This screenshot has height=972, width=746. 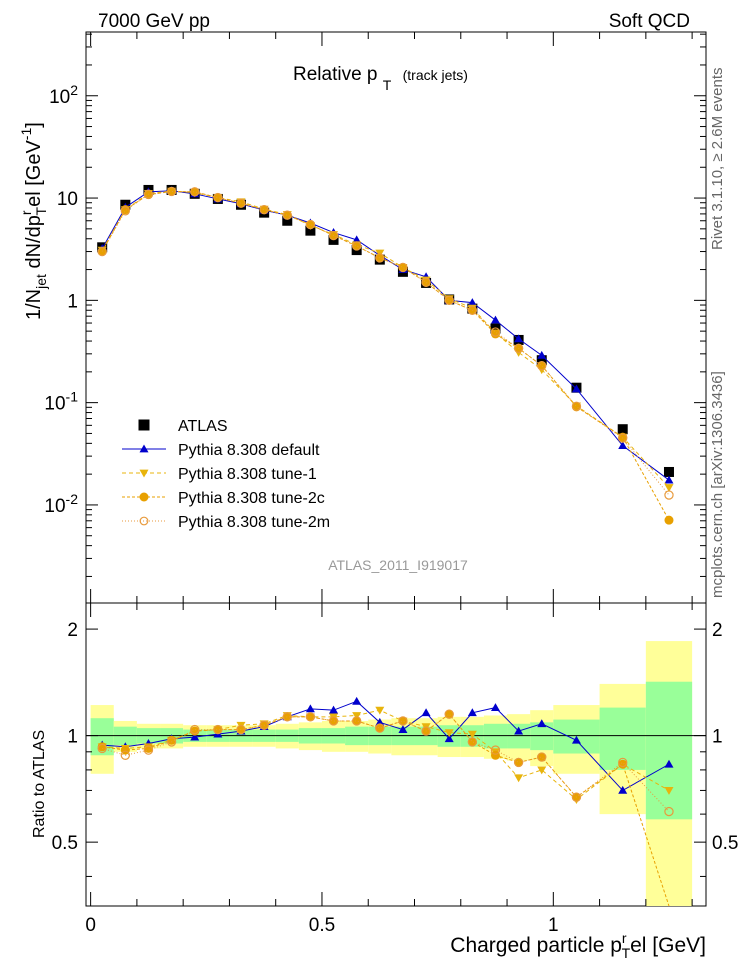 I want to click on legend-marker, so click(x=144, y=521).